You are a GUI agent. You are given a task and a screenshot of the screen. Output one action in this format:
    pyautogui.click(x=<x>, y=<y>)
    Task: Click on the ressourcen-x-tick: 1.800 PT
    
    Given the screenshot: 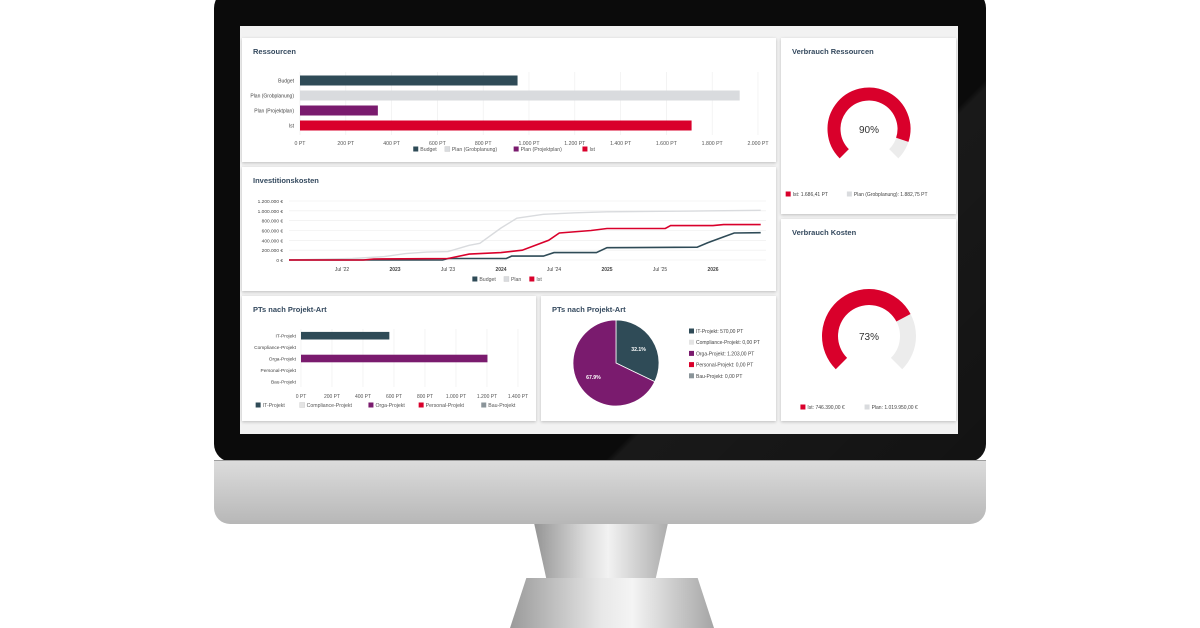 What is the action you would take?
    pyautogui.click(x=713, y=144)
    